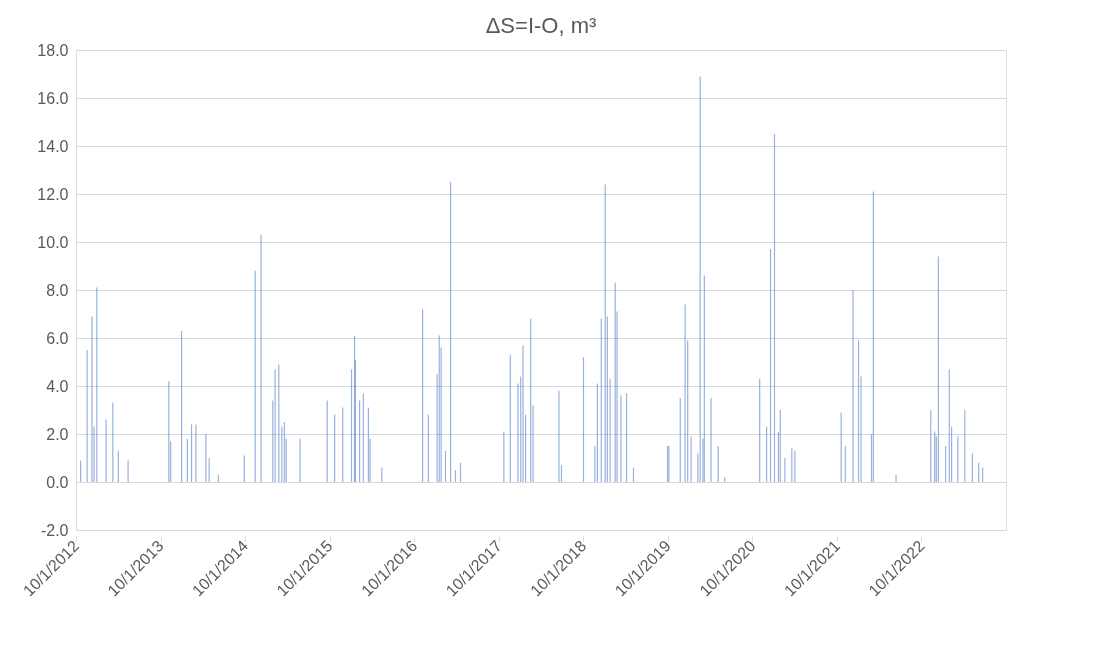  I want to click on y-tick-label: 16.0, so click(53, 98).